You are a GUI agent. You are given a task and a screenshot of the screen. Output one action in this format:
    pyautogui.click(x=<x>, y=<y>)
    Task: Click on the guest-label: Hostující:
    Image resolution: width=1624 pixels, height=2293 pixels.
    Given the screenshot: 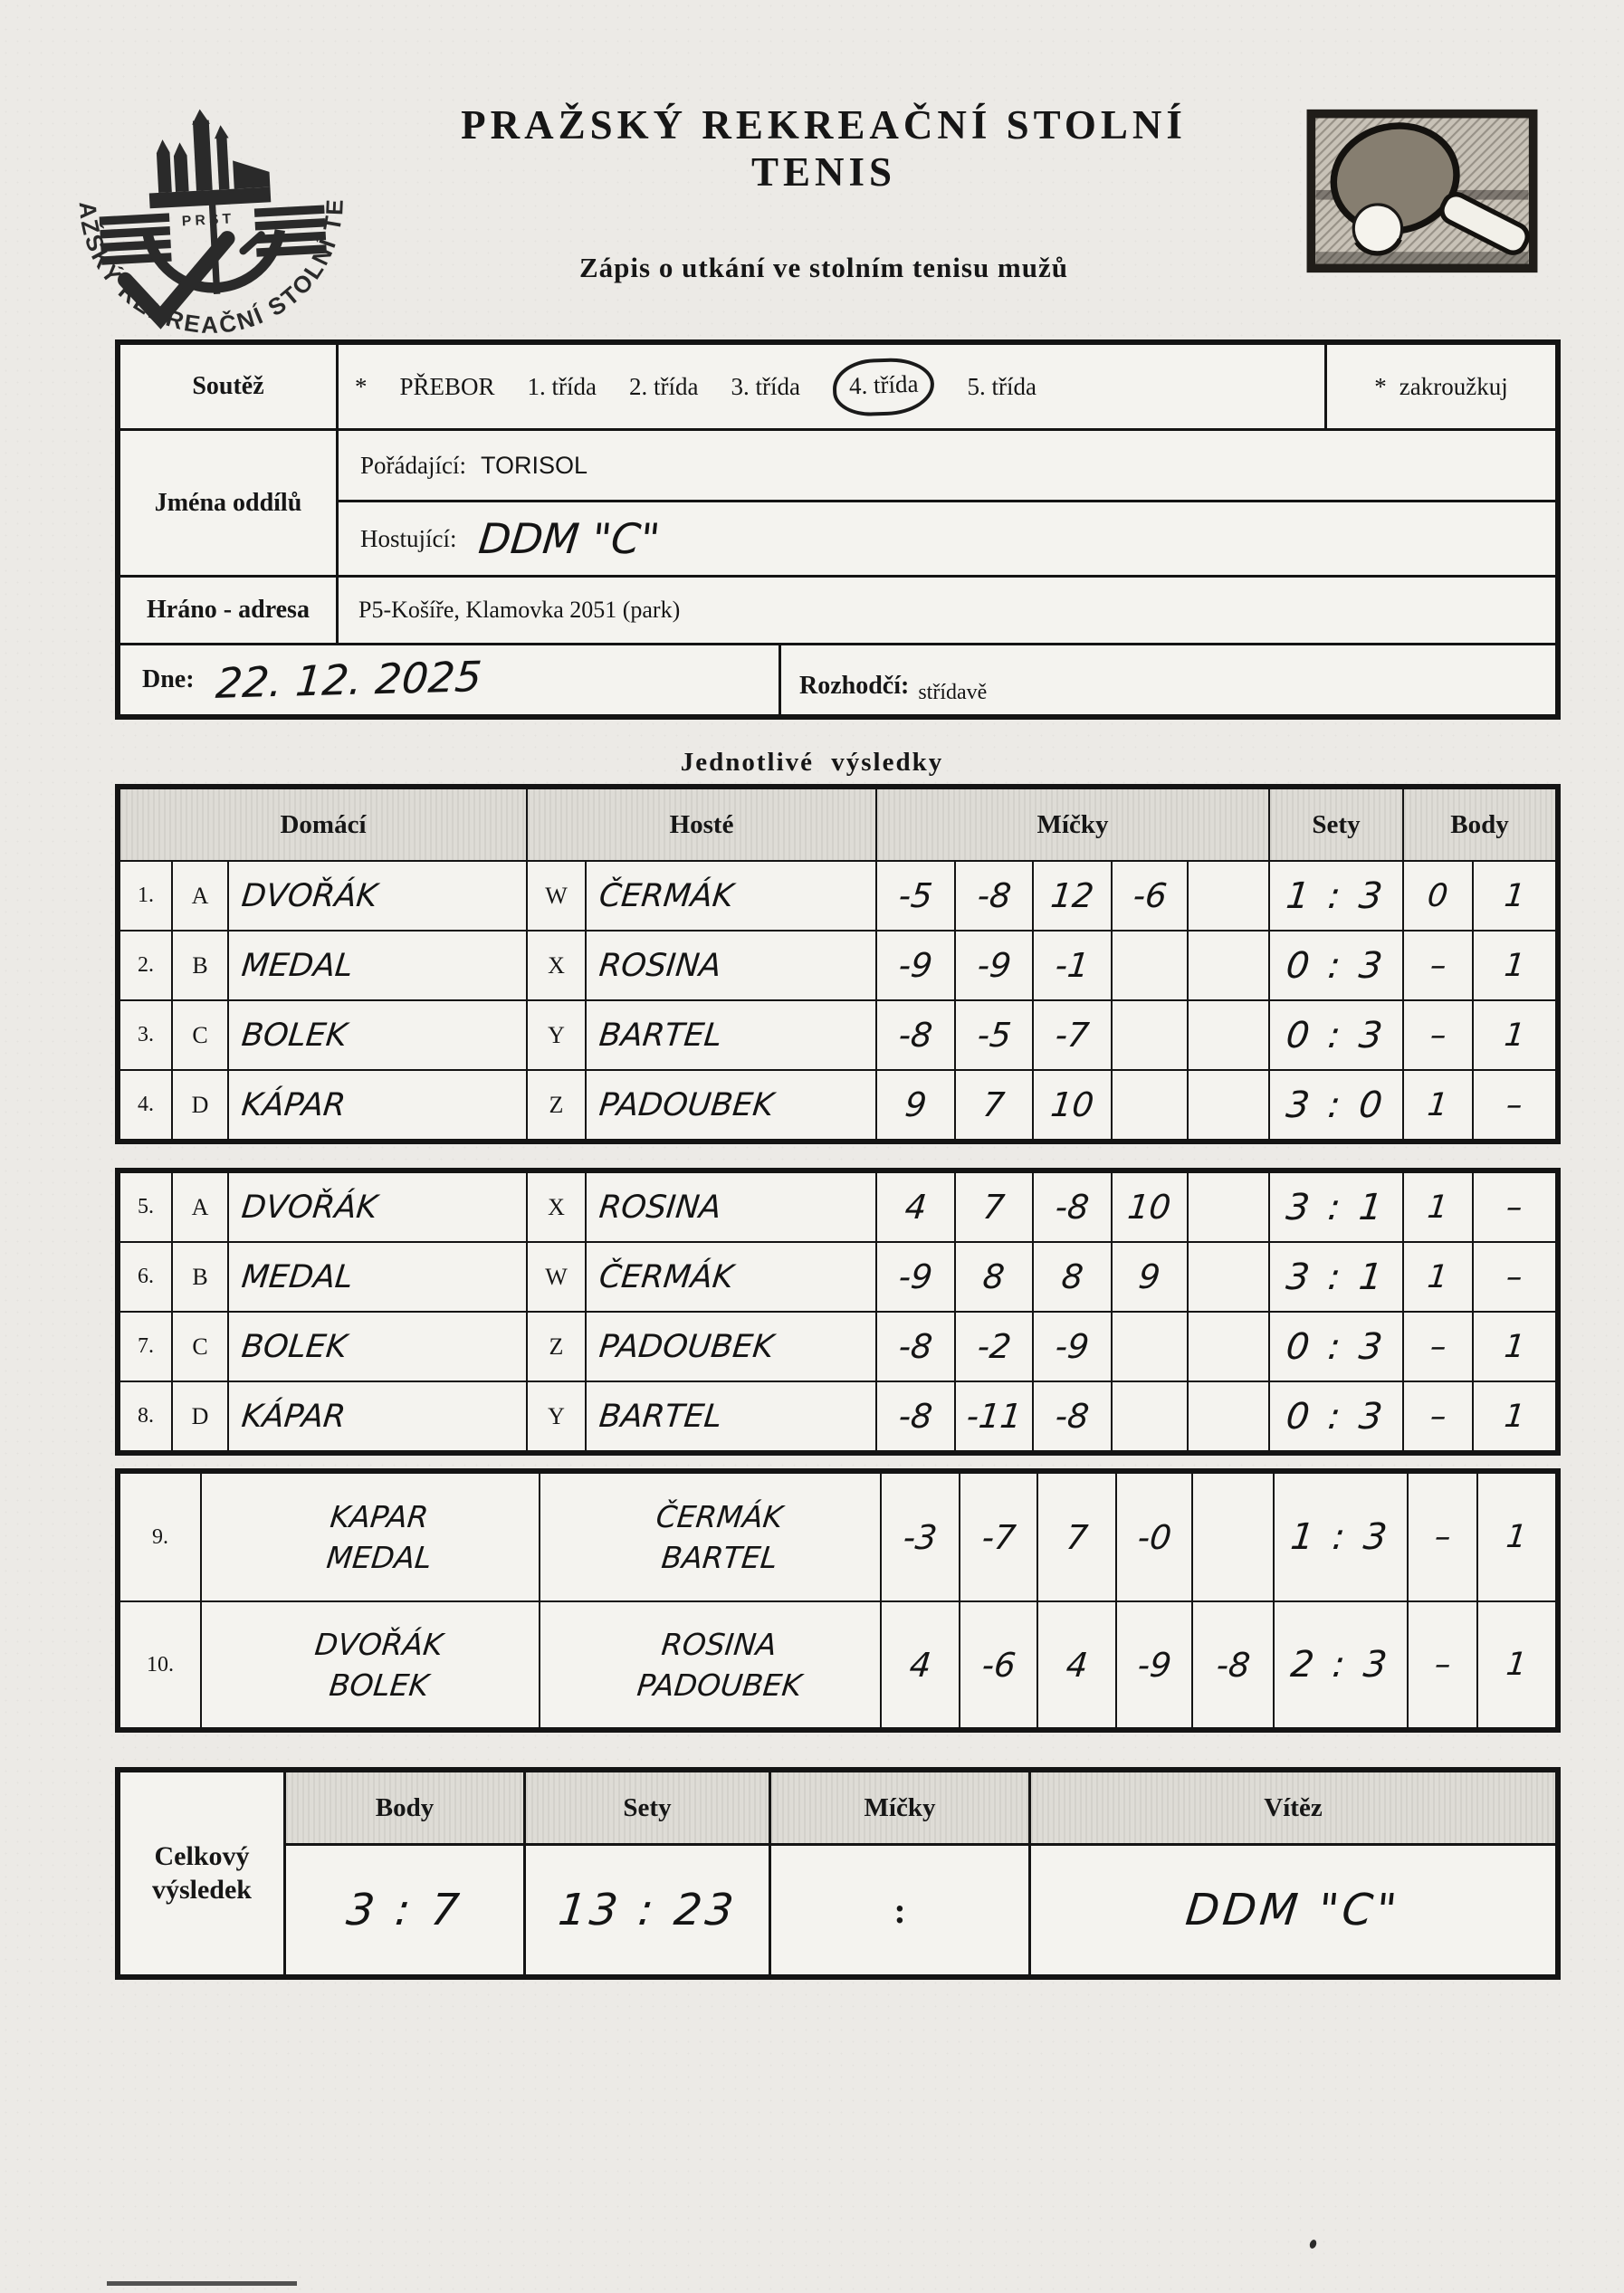 What is the action you would take?
    pyautogui.click(x=408, y=538)
    